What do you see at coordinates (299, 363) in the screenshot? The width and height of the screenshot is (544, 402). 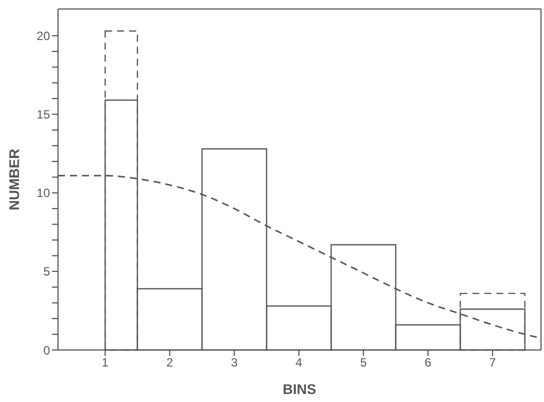 I see `x-tick-label: 4` at bounding box center [299, 363].